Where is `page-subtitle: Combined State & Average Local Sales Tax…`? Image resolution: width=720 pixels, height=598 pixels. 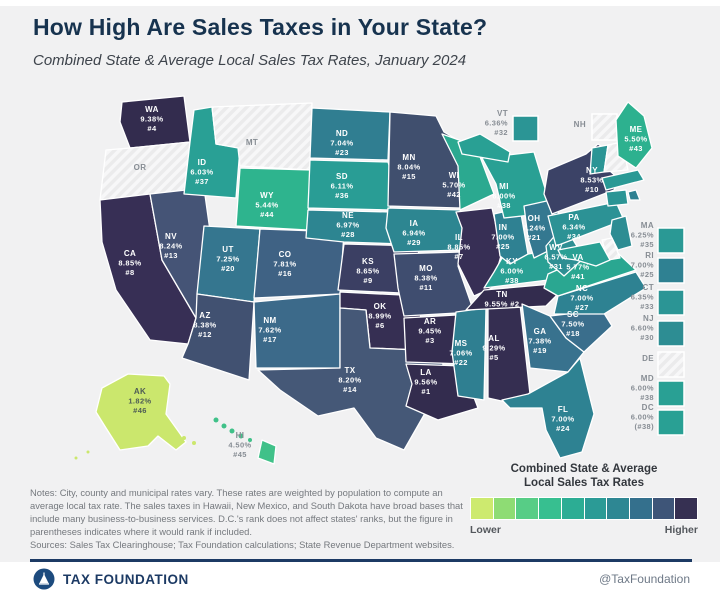 page-subtitle: Combined State & Average Local Sales Tax… is located at coordinates (250, 60).